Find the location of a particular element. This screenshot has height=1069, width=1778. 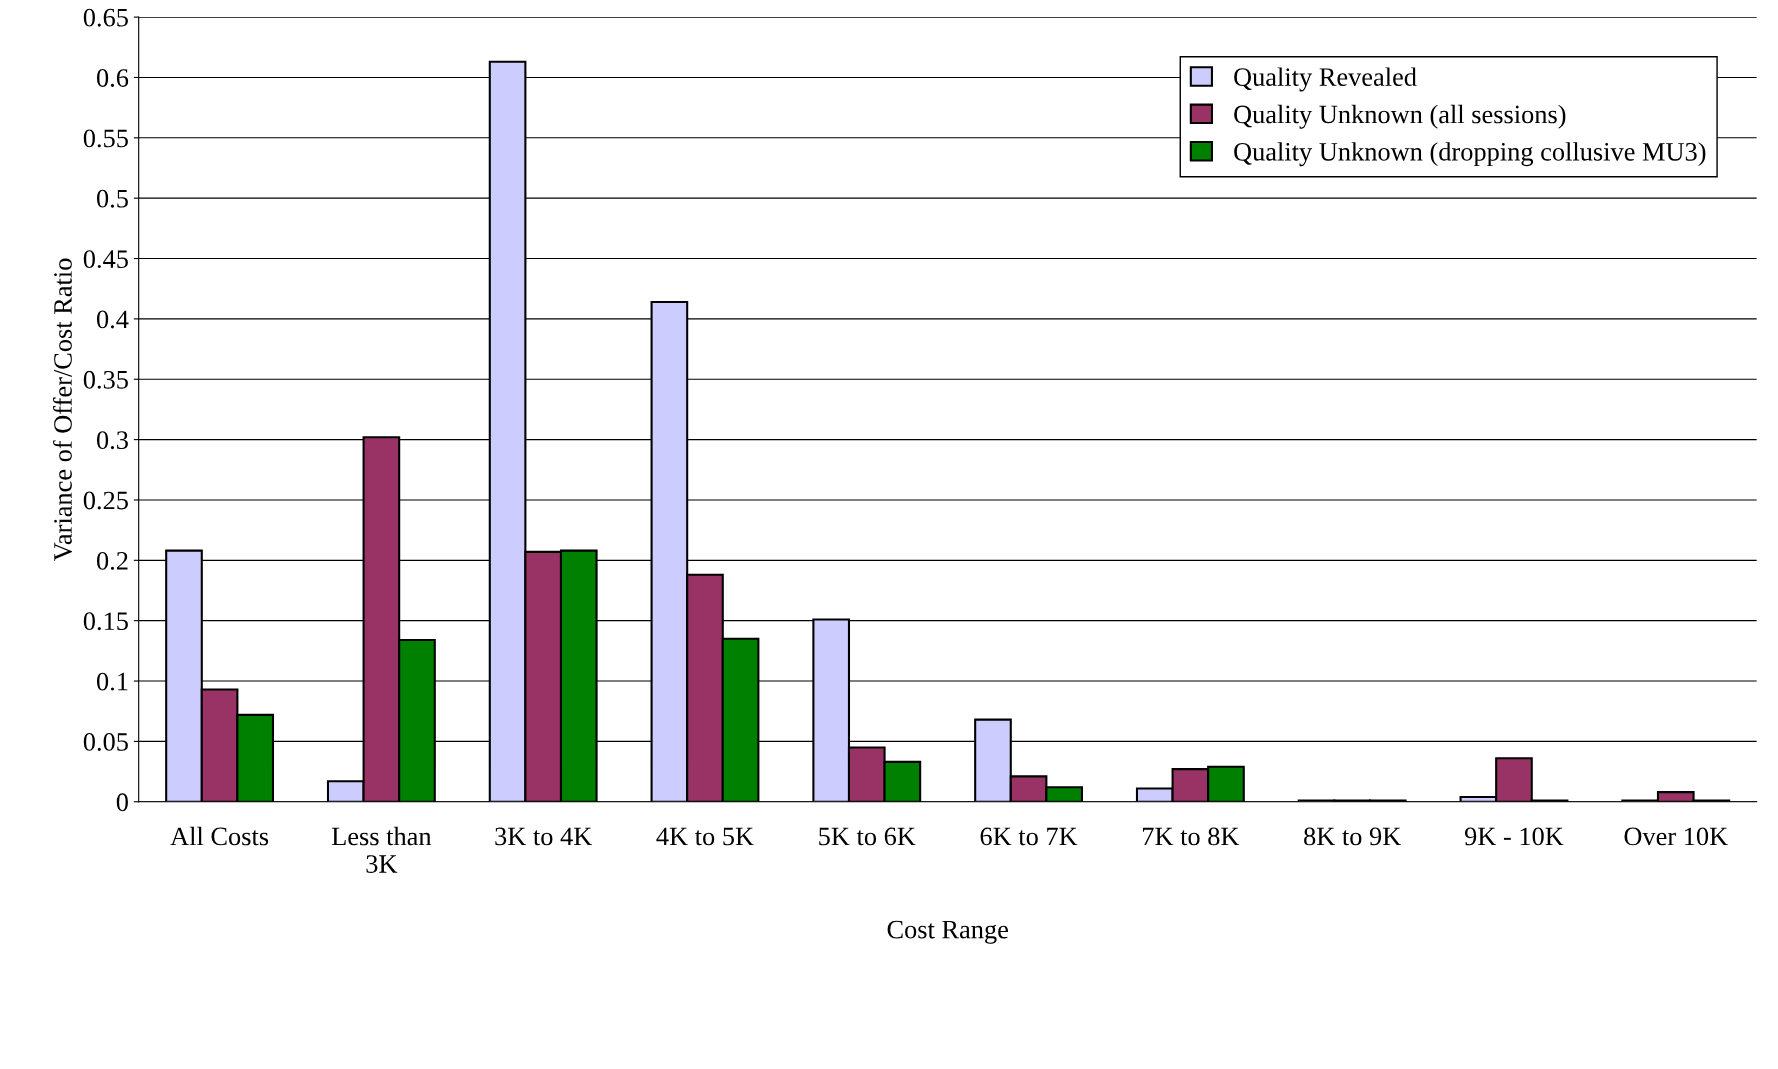

x-tick-label: Over 10K is located at coordinates (1676, 836).